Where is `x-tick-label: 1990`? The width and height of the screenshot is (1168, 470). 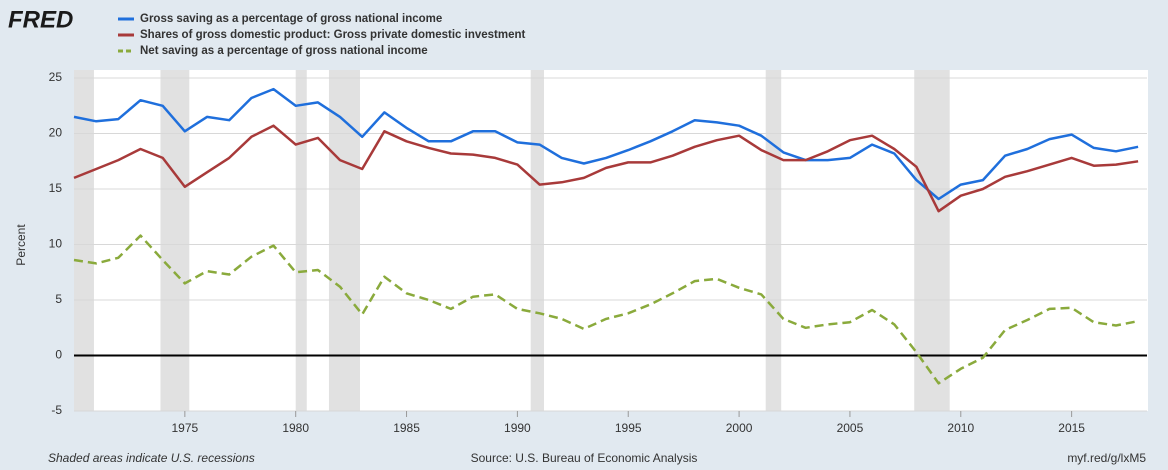
x-tick-label: 1990 is located at coordinates (517, 428).